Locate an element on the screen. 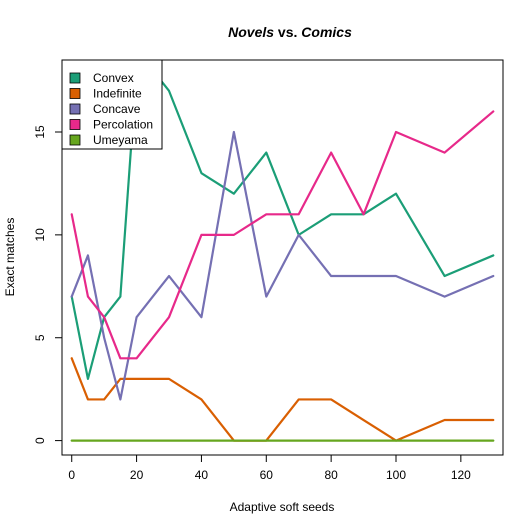  x-axis: 0 20 40 60 80 100 120 is located at coordinates (269, 468).